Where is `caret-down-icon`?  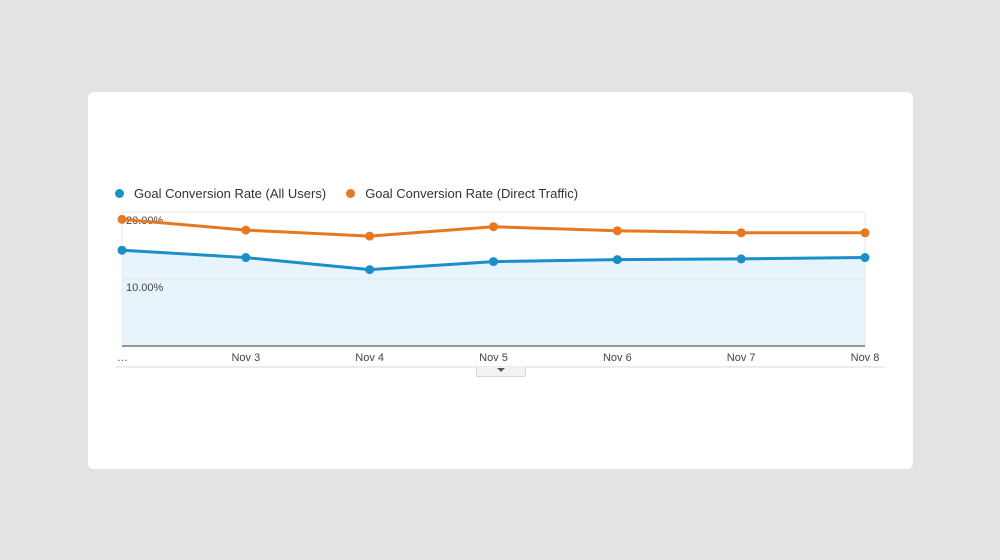
caret-down-icon is located at coordinates (501, 370).